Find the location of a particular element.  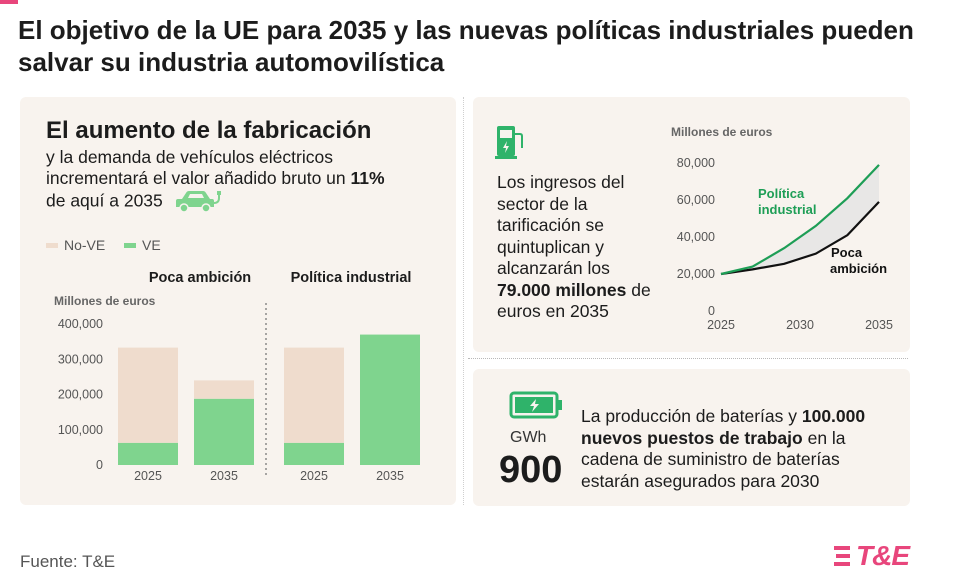

legend-label-no-ve: No-VE is located at coordinates (85, 245).